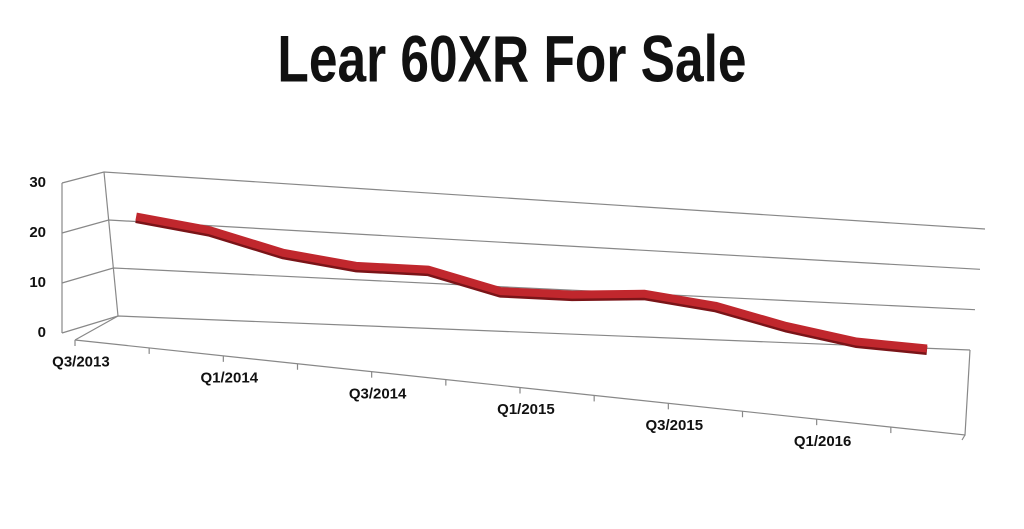 This screenshot has height=529, width=1024. I want to click on y-tick-label: 30, so click(37, 182).